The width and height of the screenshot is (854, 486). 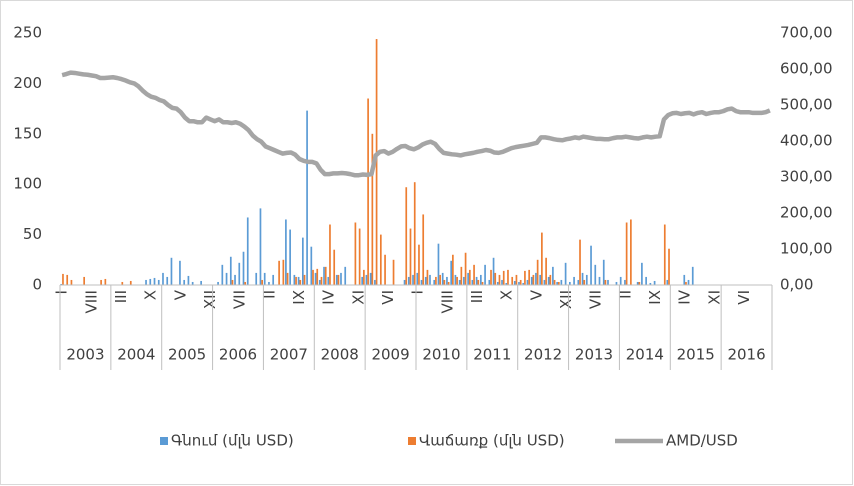 What do you see at coordinates (121, 296) in the screenshot?
I see `x-tick-label: III` at bounding box center [121, 296].